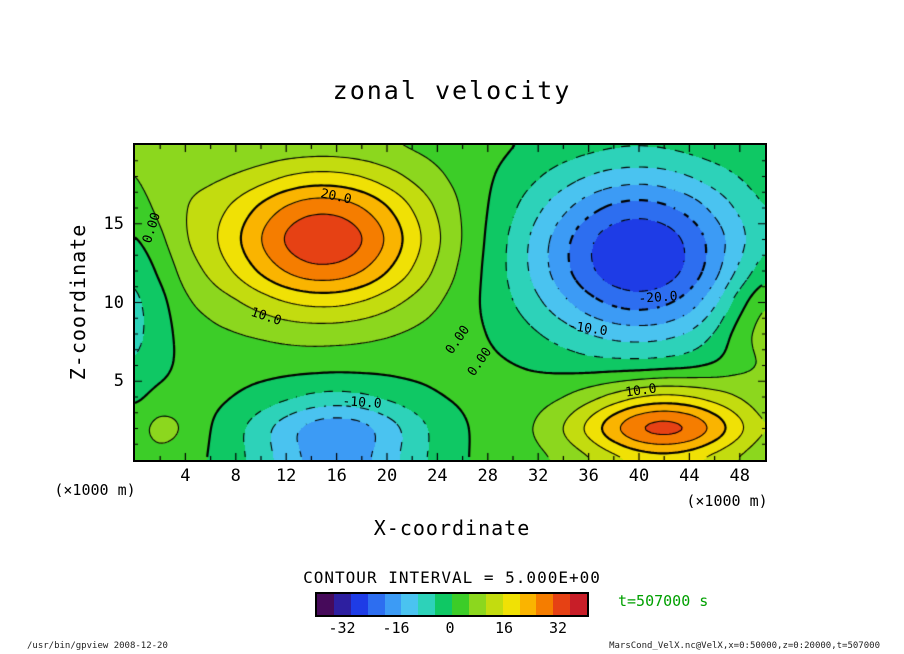  Describe the element at coordinates (639, 476) in the screenshot. I see `x-tick-label: 40` at that location.